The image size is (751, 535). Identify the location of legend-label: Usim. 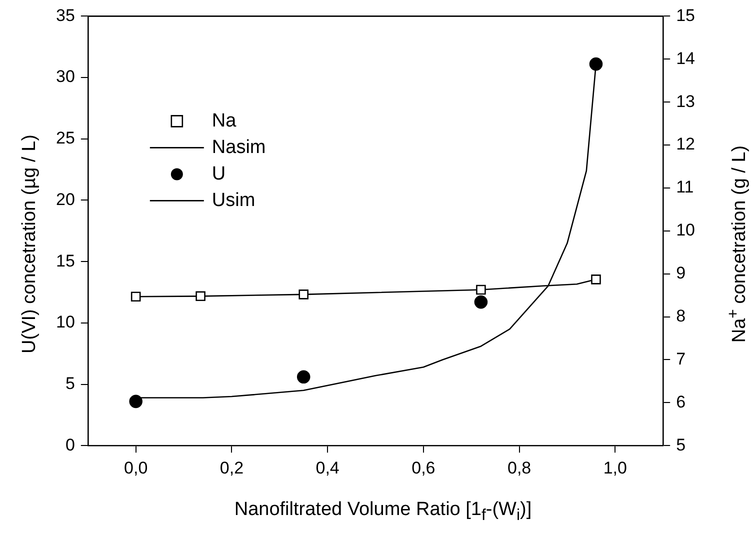
(234, 200).